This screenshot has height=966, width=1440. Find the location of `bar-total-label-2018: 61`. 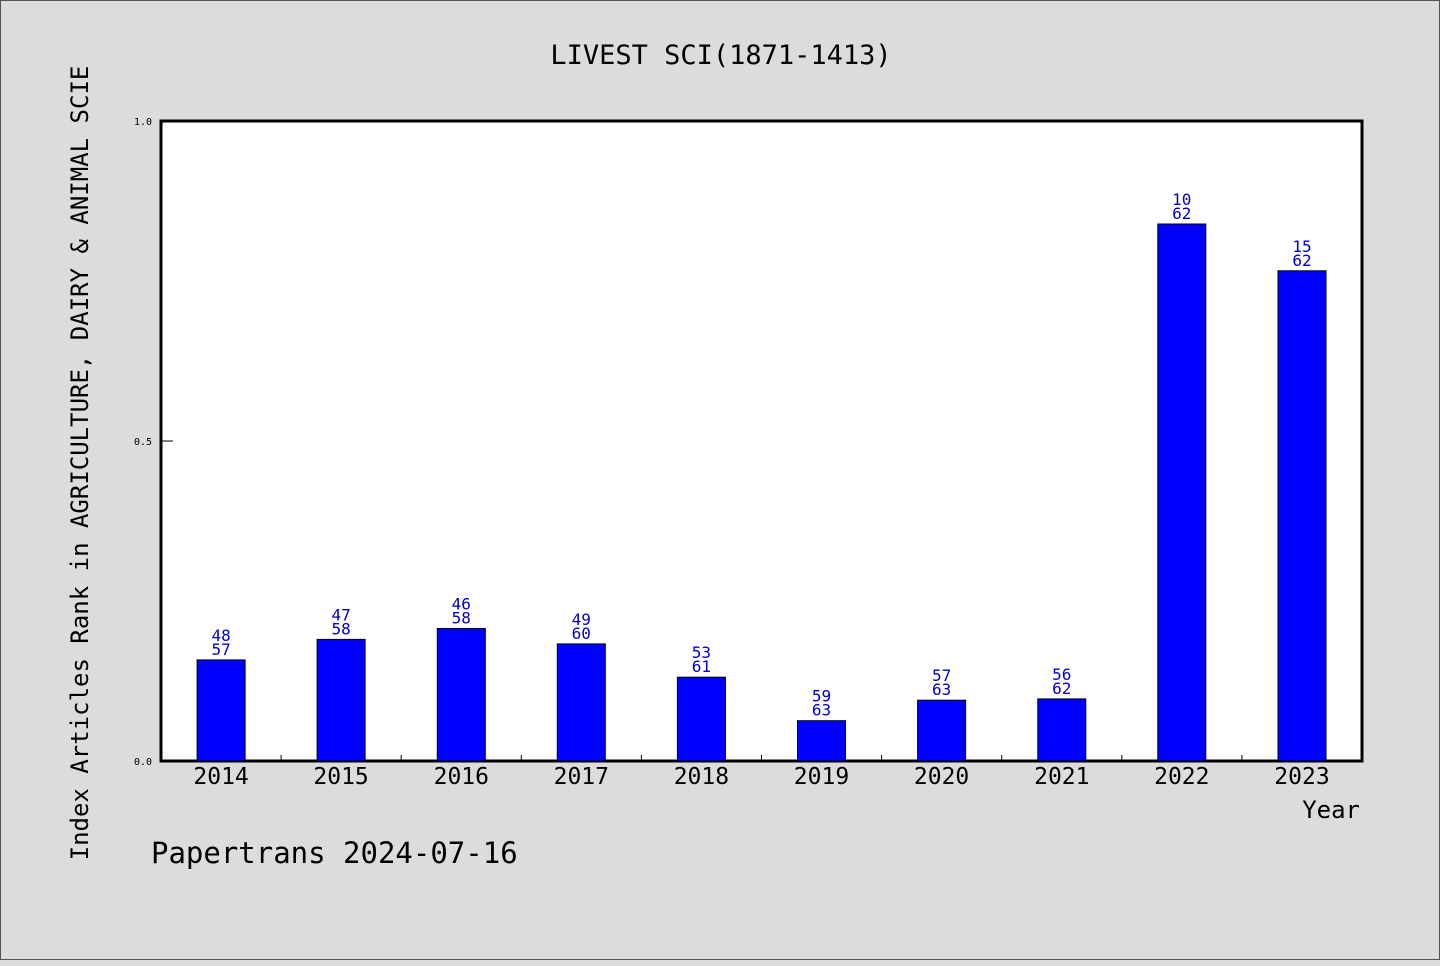

bar-total-label-2018: 61 is located at coordinates (701, 666).